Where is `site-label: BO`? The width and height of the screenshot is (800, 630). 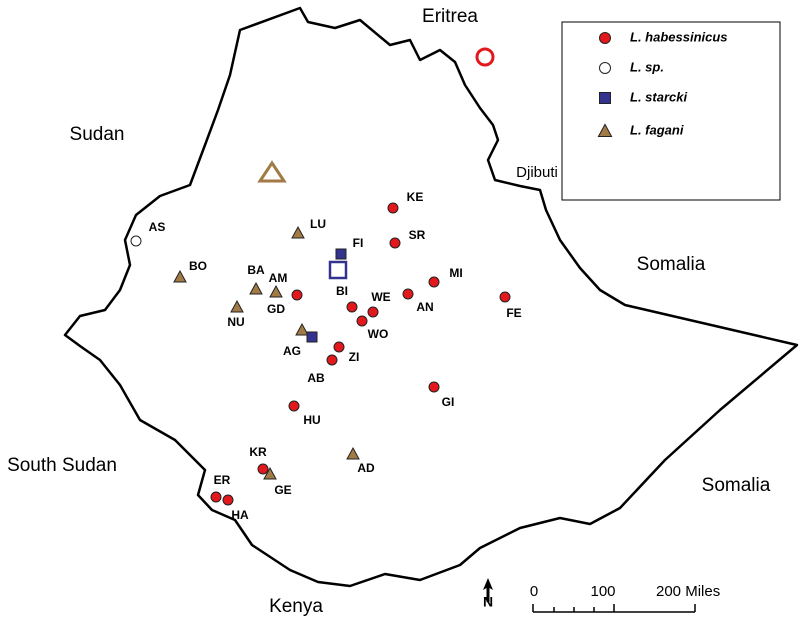 site-label: BO is located at coordinates (198, 266).